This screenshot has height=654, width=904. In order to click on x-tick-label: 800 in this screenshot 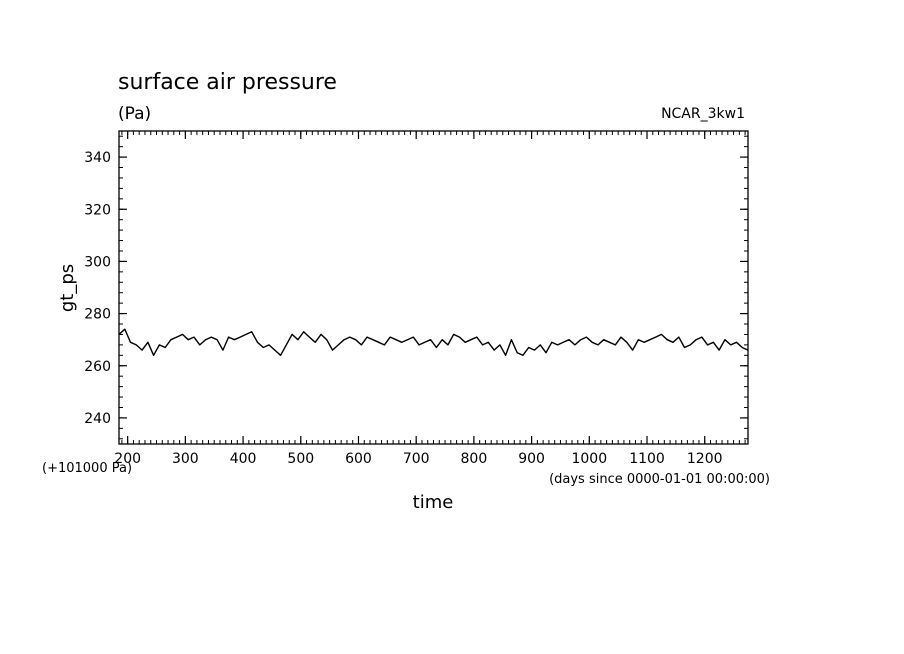, I will do `click(474, 459)`.